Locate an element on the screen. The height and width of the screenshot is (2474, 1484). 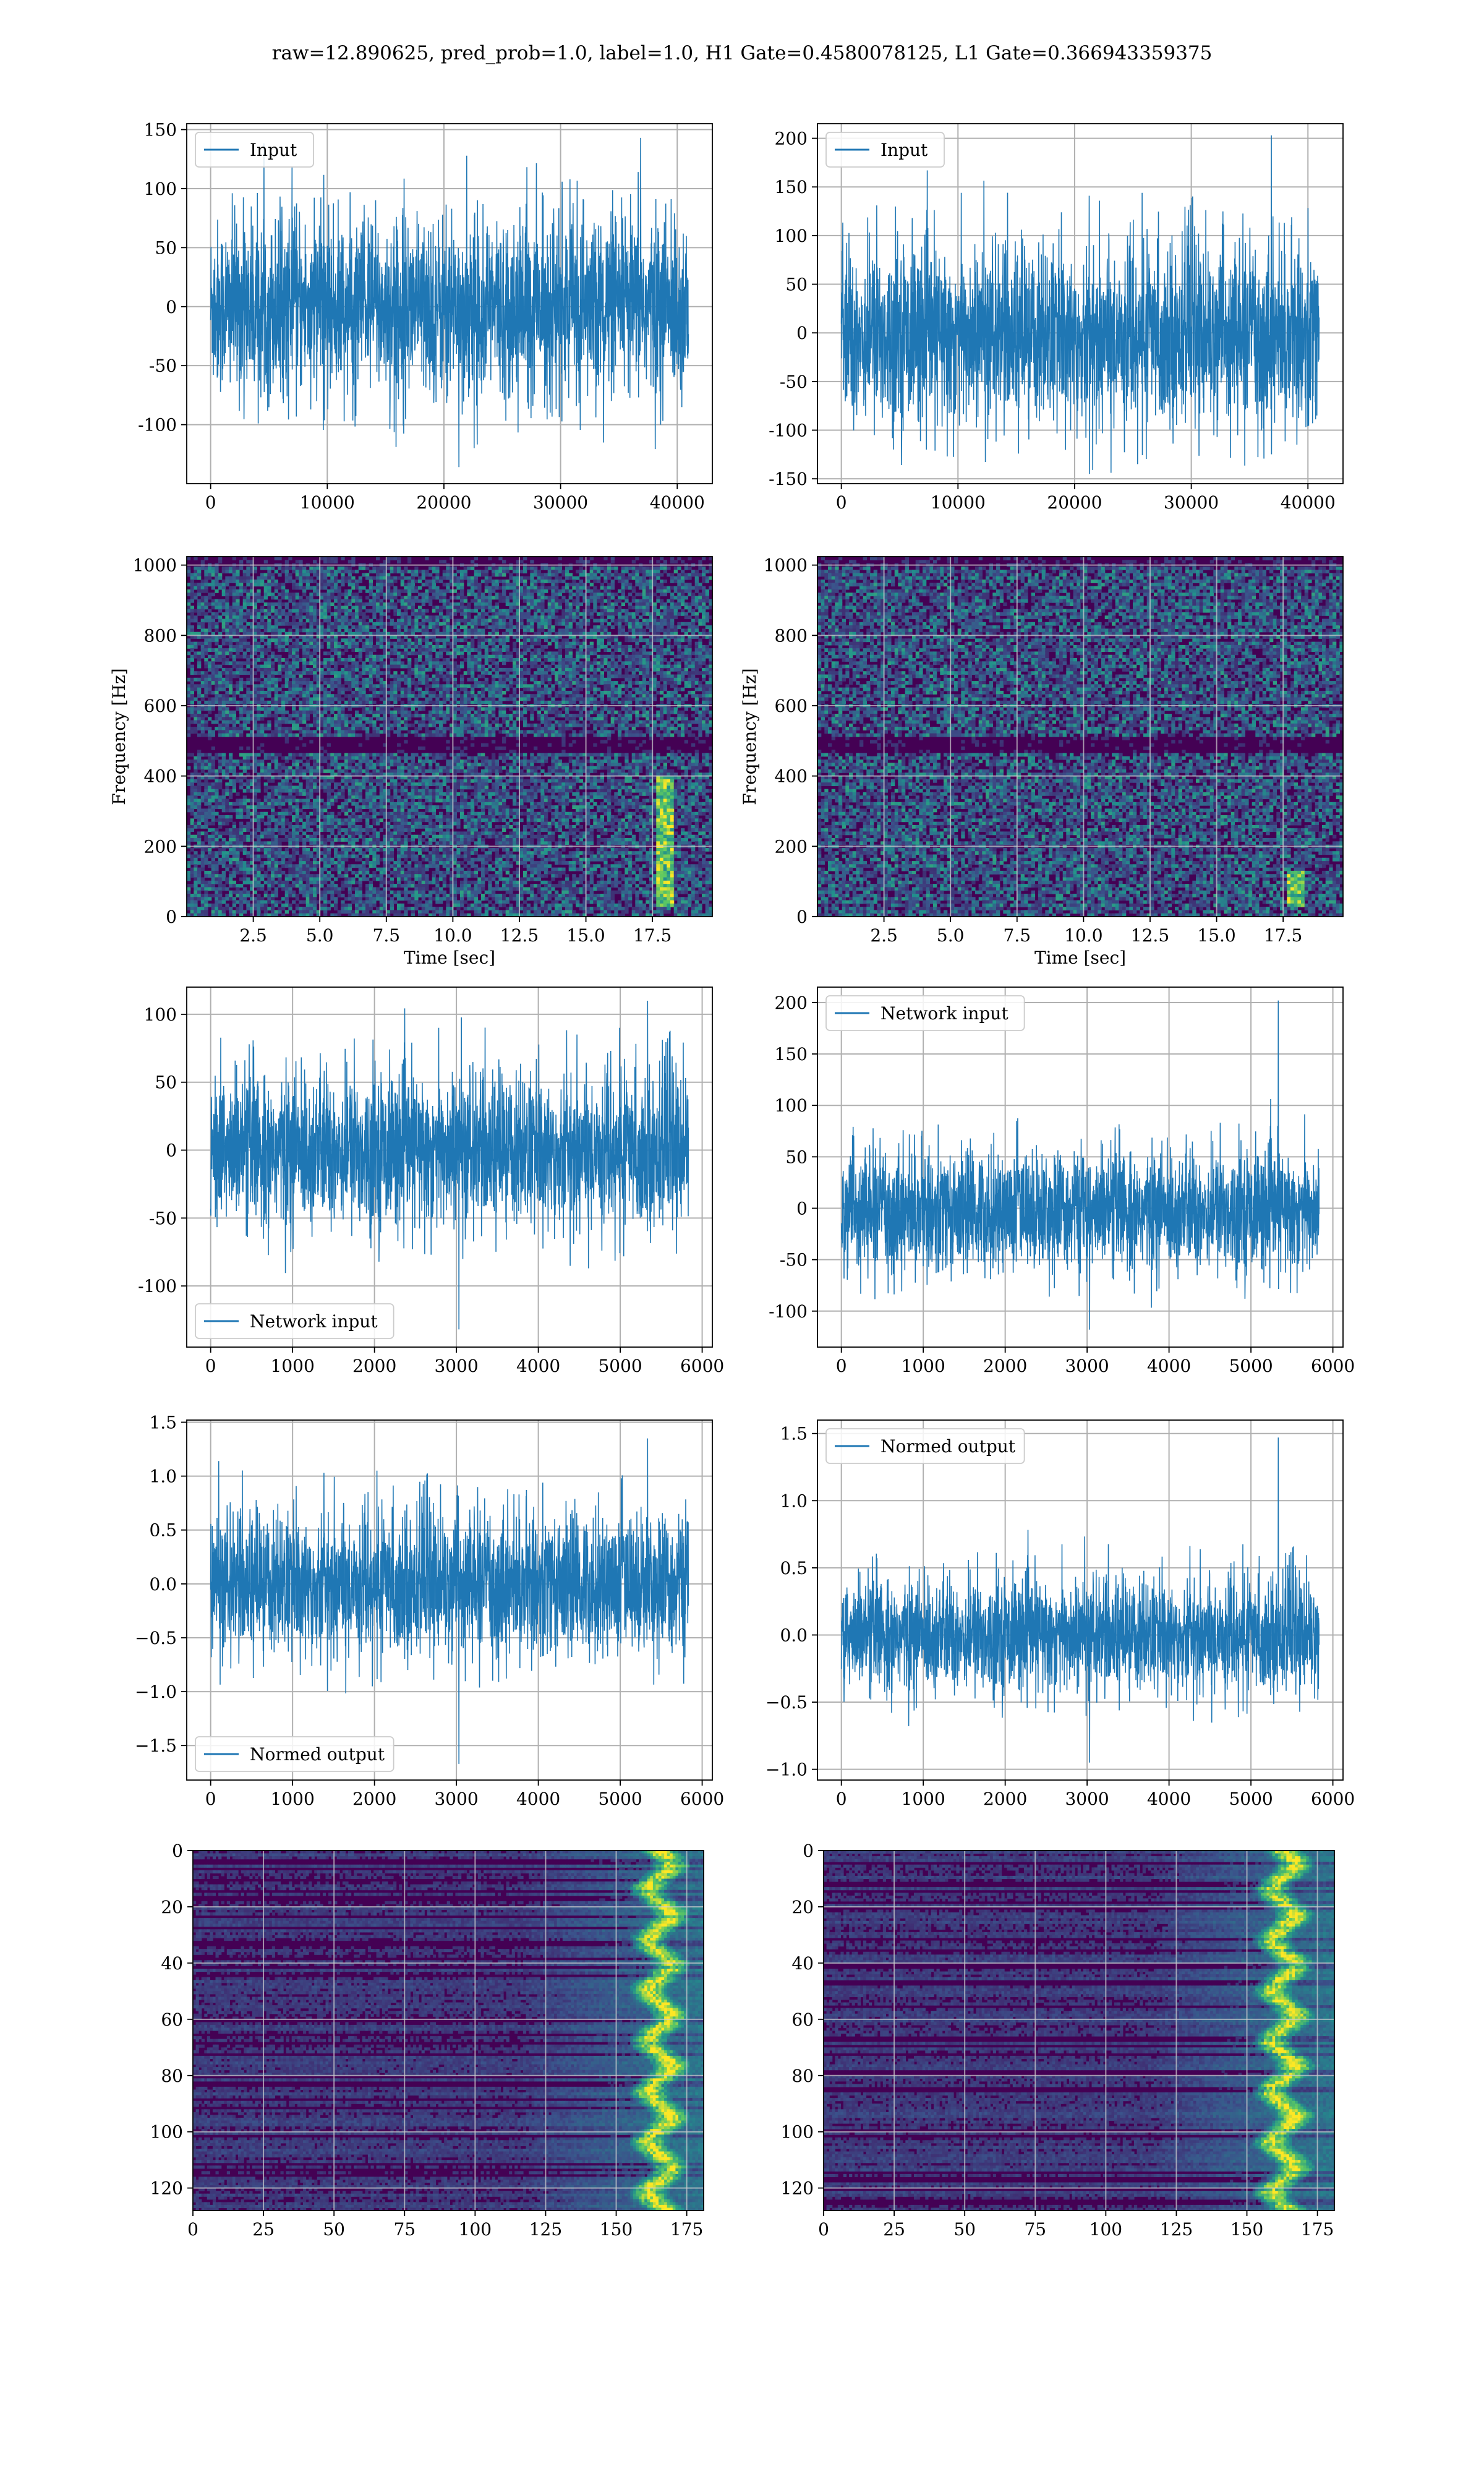
h1-spectrogram-ytick-label: 800 is located at coordinates (160, 636).